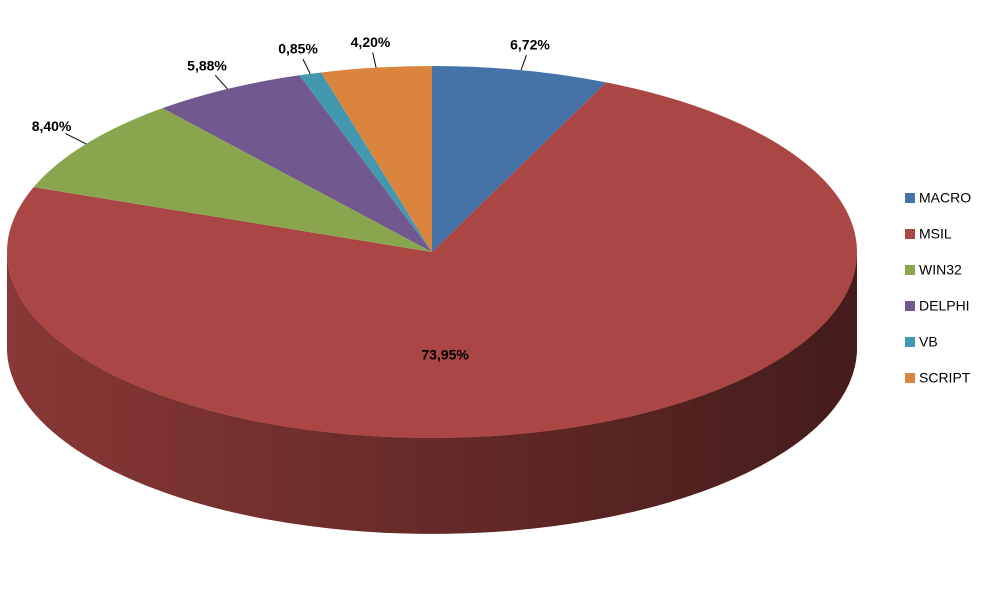 The width and height of the screenshot is (994, 590). I want to click on legend-label: MSIL, so click(935, 234).